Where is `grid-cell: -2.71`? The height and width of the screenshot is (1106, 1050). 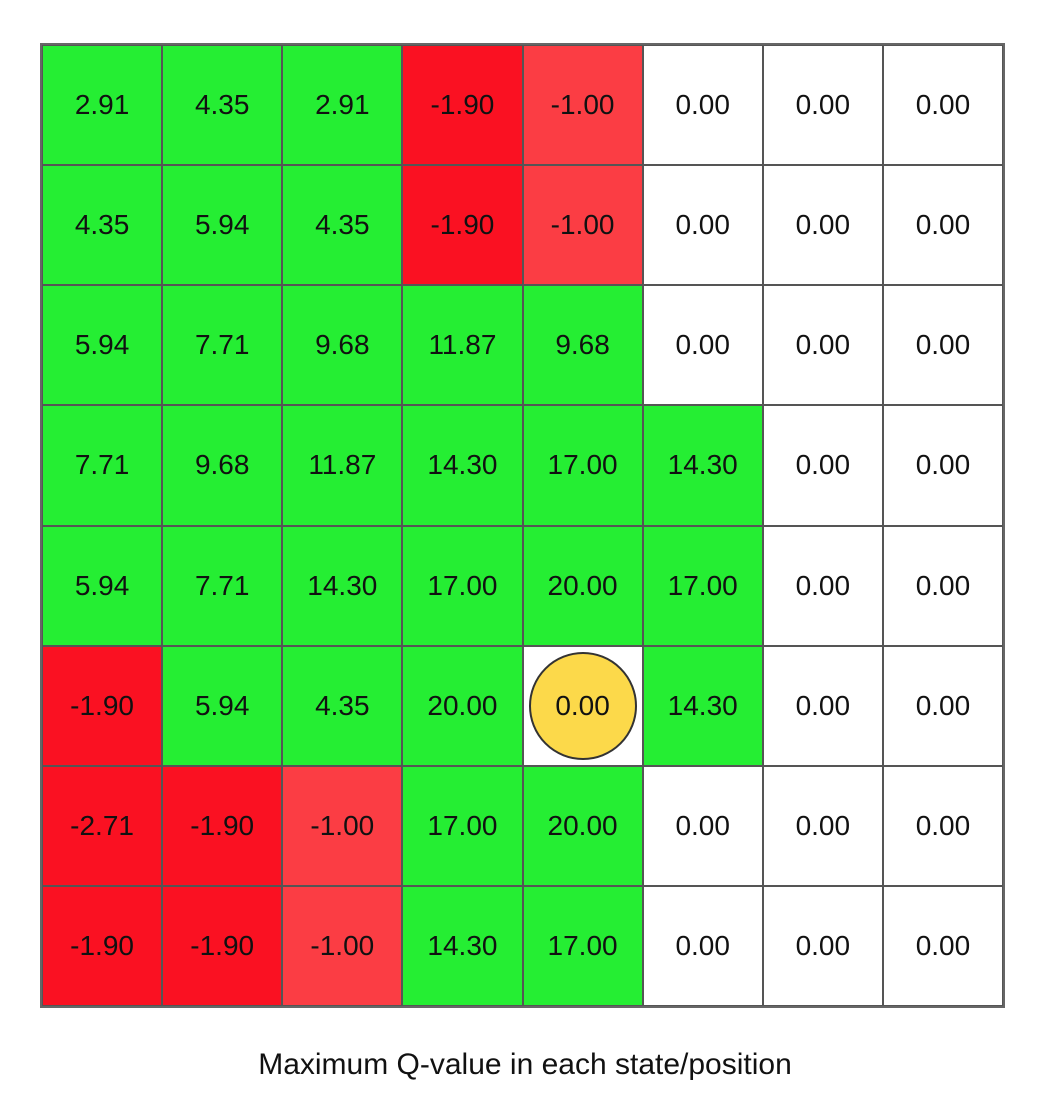
grid-cell: -2.71 is located at coordinates (102, 825).